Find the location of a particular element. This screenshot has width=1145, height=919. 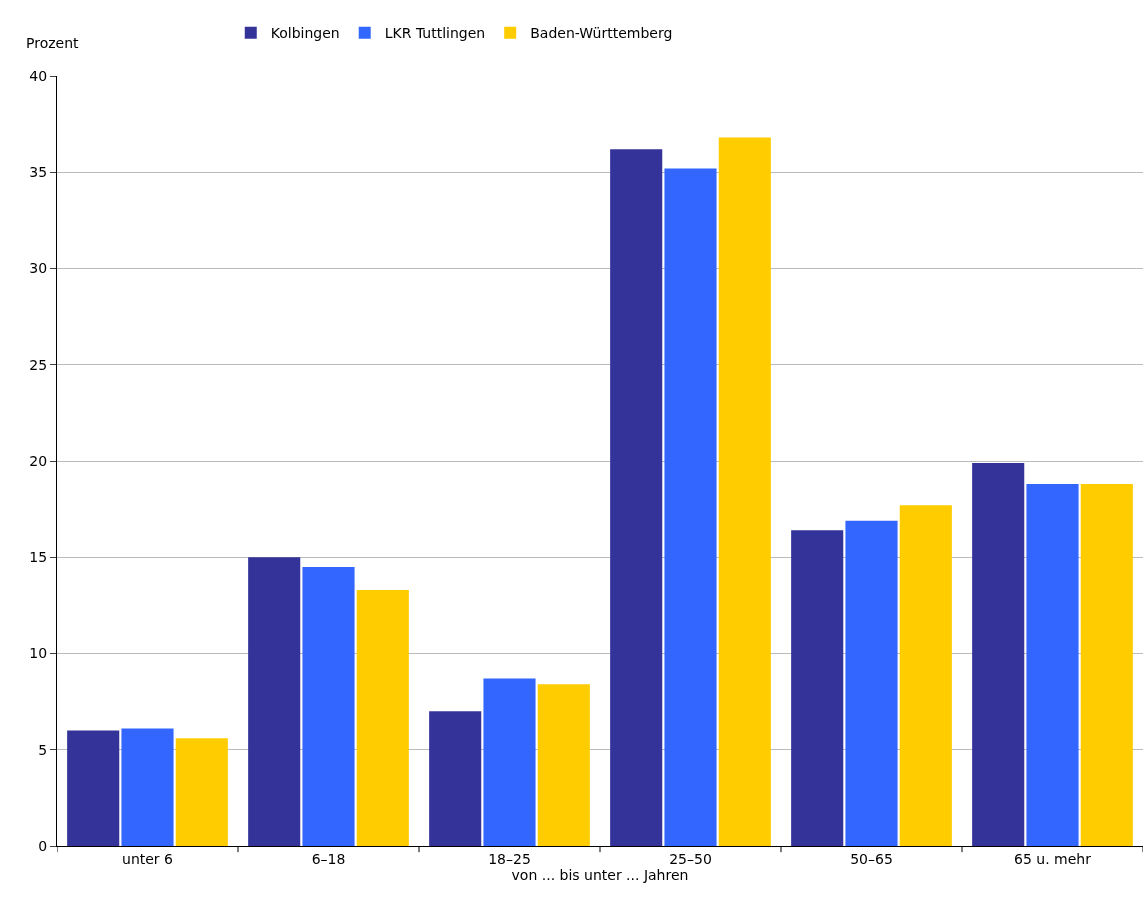

x-tick-label: 18–25 is located at coordinates (509, 858).